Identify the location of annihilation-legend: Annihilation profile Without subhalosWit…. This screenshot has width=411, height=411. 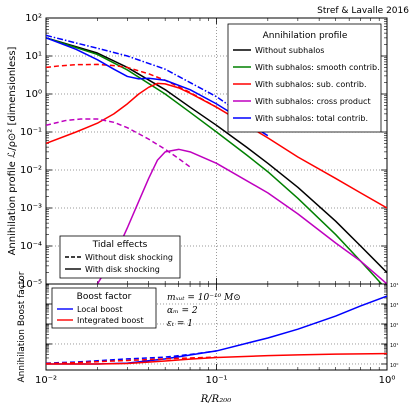
(304, 78).